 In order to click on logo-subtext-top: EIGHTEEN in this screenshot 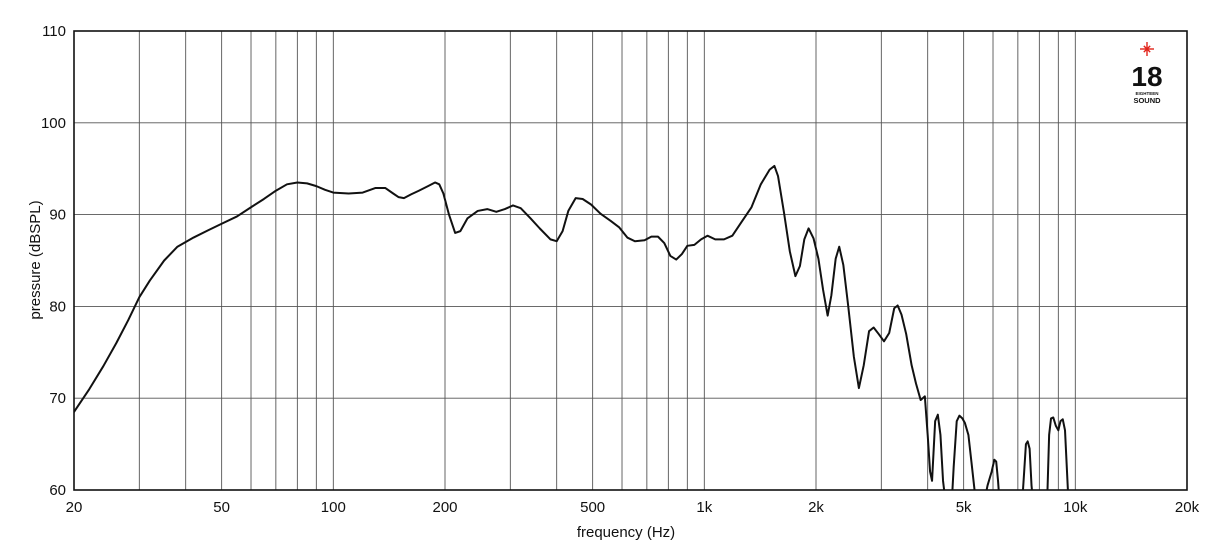, I will do `click(1146, 93)`.